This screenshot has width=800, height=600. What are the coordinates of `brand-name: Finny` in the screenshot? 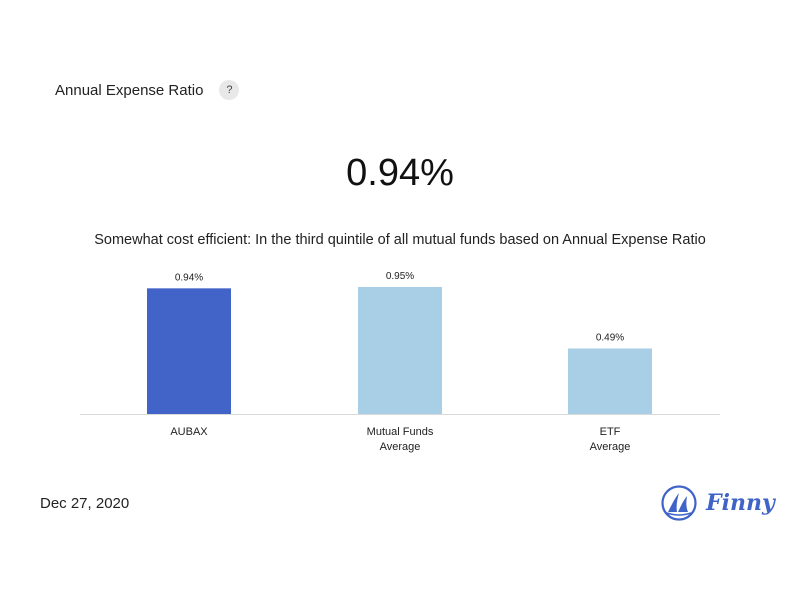 It's located at (740, 503).